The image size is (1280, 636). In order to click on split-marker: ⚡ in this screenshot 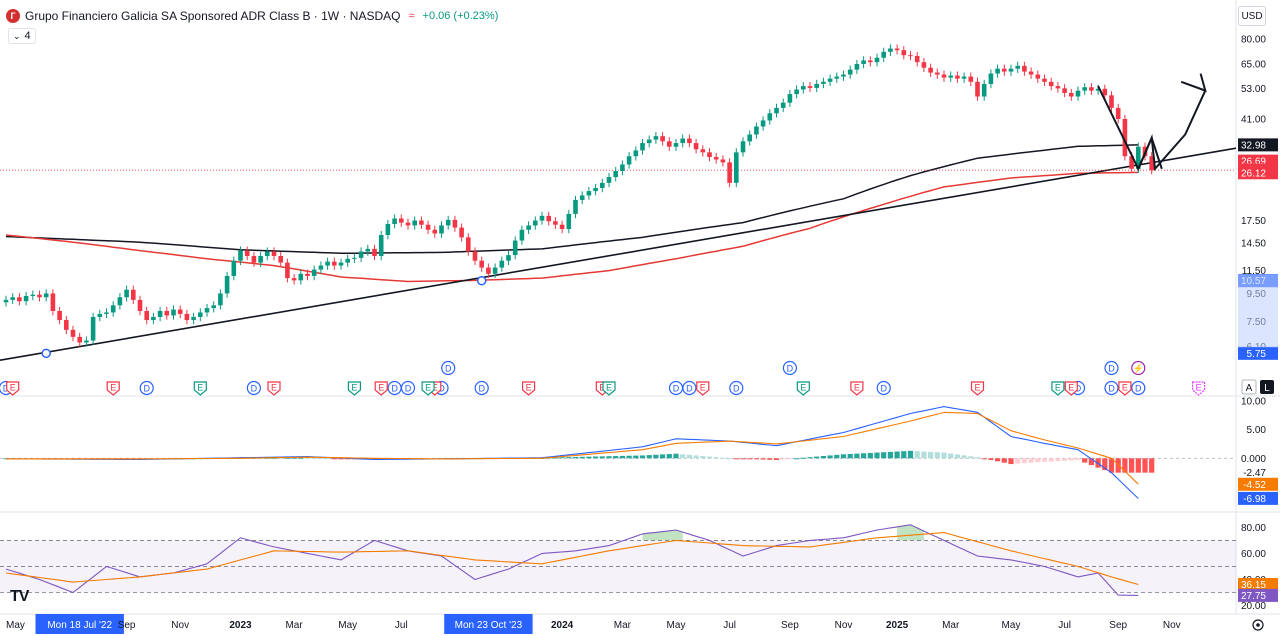, I will do `click(1138, 368)`.